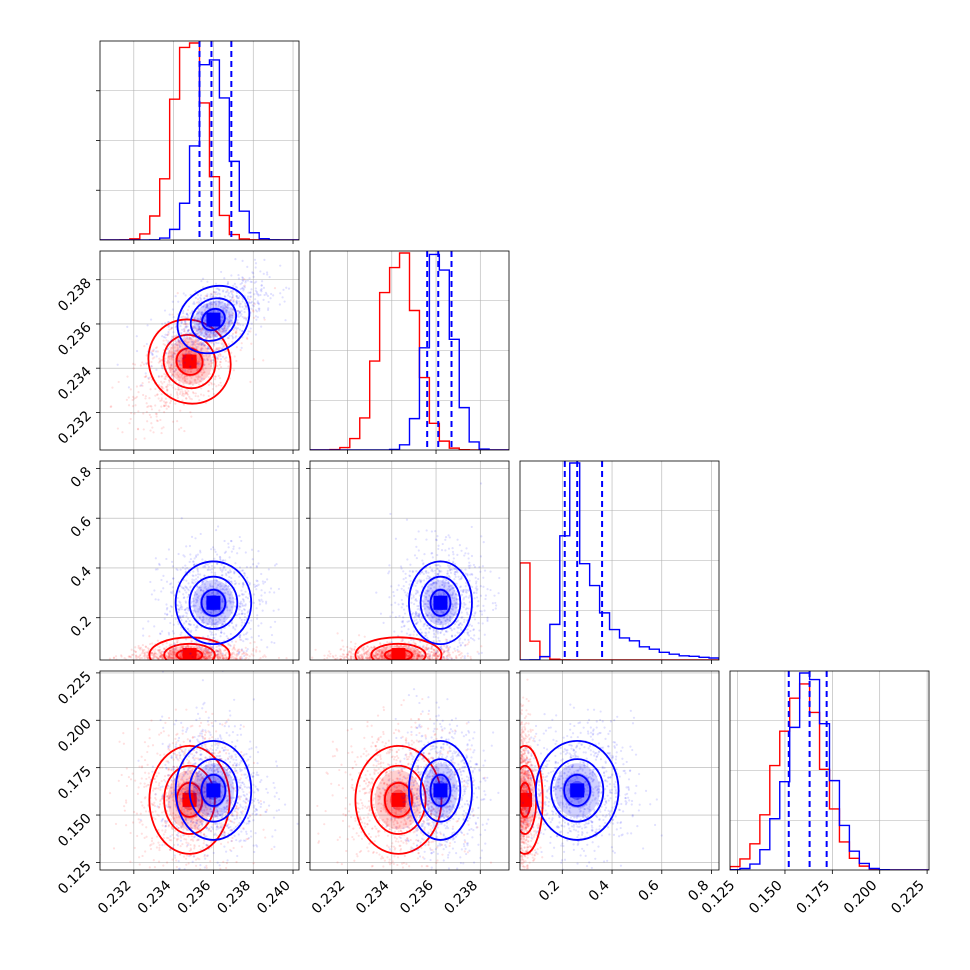 The image size is (970, 970). What do you see at coordinates (213, 602) in the screenshot?
I see `density-peak` at bounding box center [213, 602].